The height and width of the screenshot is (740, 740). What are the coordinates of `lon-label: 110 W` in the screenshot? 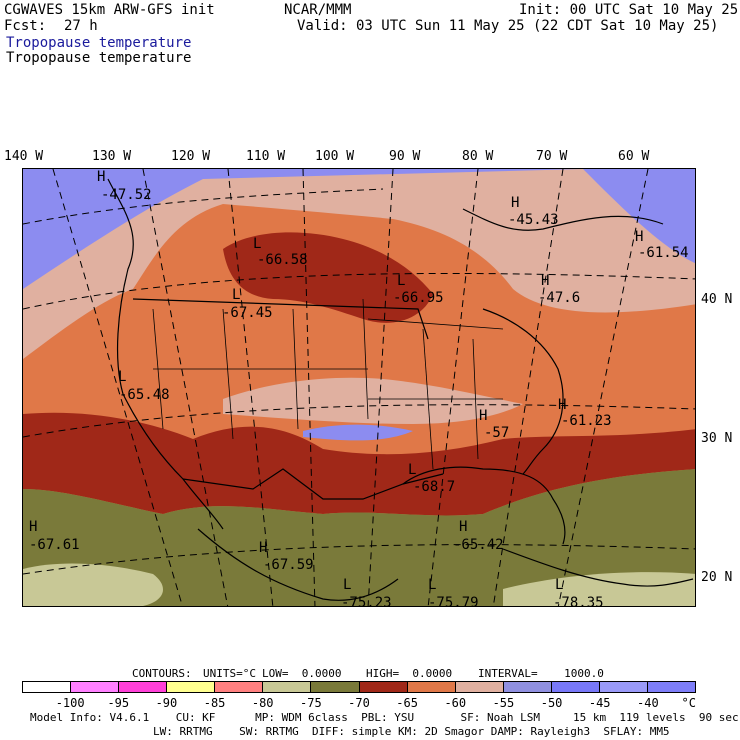 It's located at (266, 156).